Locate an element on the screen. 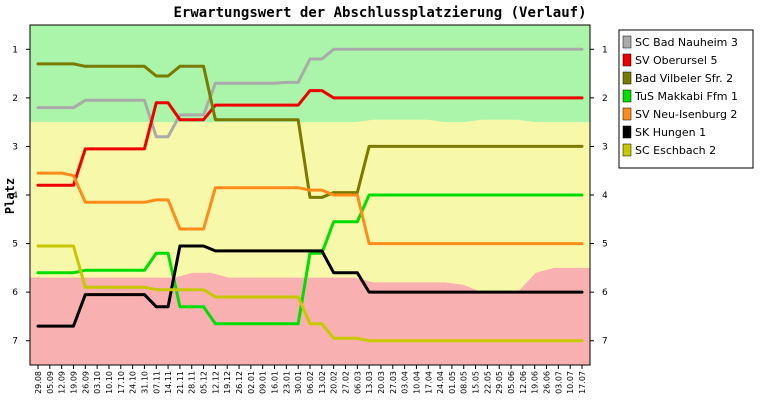  x-tick-label: 03.07 is located at coordinates (558, 382).